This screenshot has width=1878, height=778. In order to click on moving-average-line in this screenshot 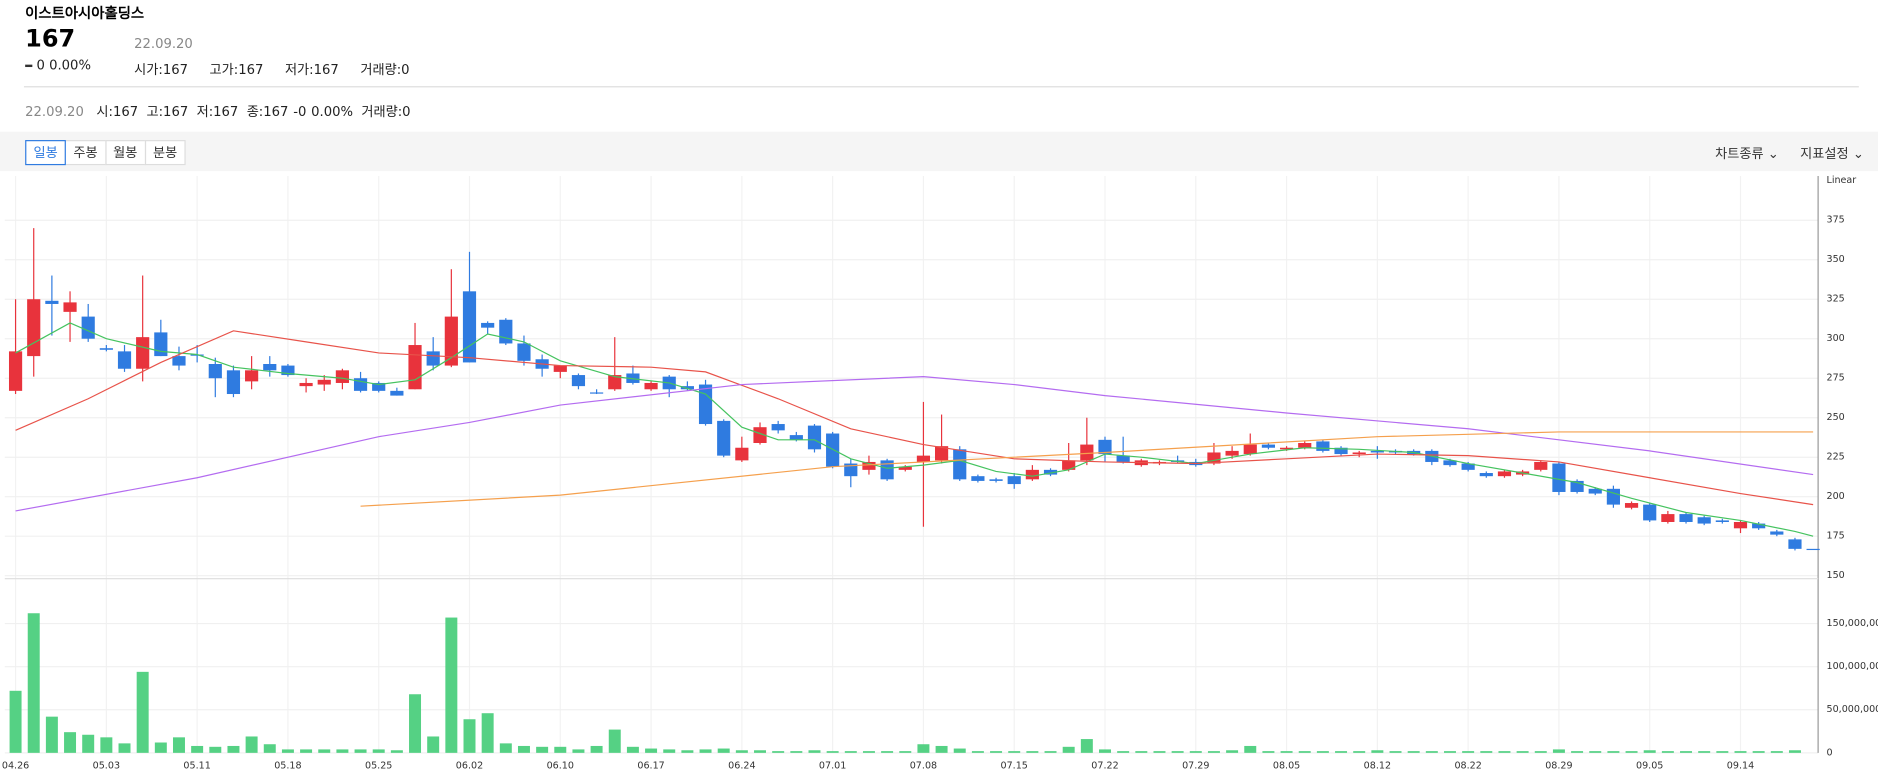, I will do `click(1087, 469)`.